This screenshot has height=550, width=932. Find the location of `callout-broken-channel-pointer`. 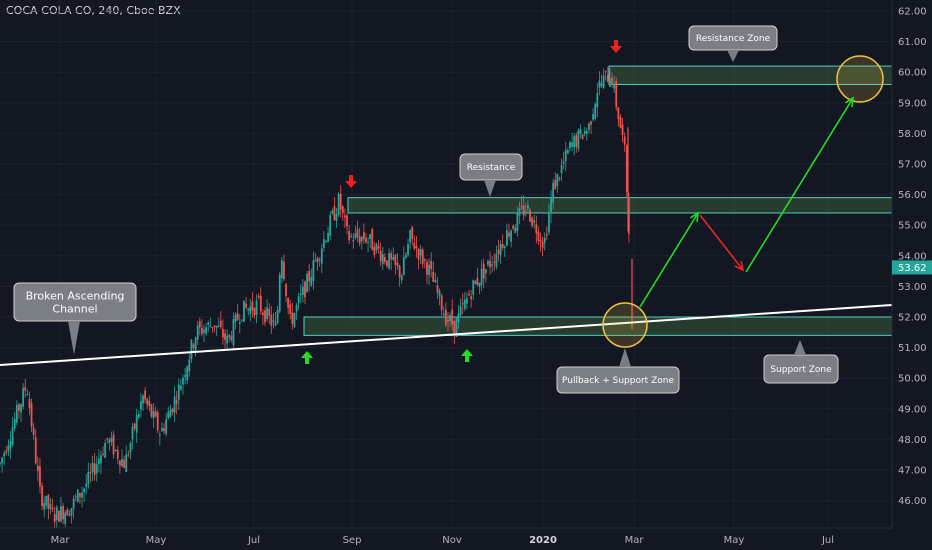

callout-broken-channel-pointer is located at coordinates (74, 338).